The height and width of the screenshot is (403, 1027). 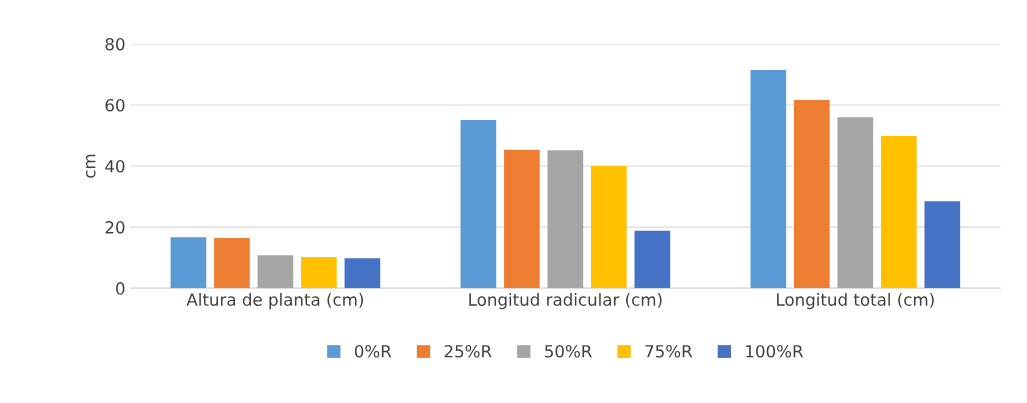 What do you see at coordinates (775, 351) in the screenshot?
I see `legend-label: 100%R` at bounding box center [775, 351].